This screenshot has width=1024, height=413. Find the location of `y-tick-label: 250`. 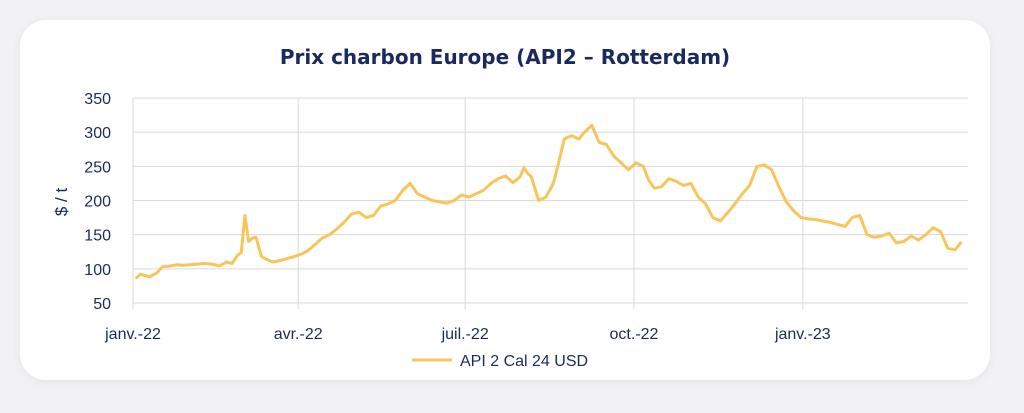

y-tick-label: 250 is located at coordinates (97, 167).